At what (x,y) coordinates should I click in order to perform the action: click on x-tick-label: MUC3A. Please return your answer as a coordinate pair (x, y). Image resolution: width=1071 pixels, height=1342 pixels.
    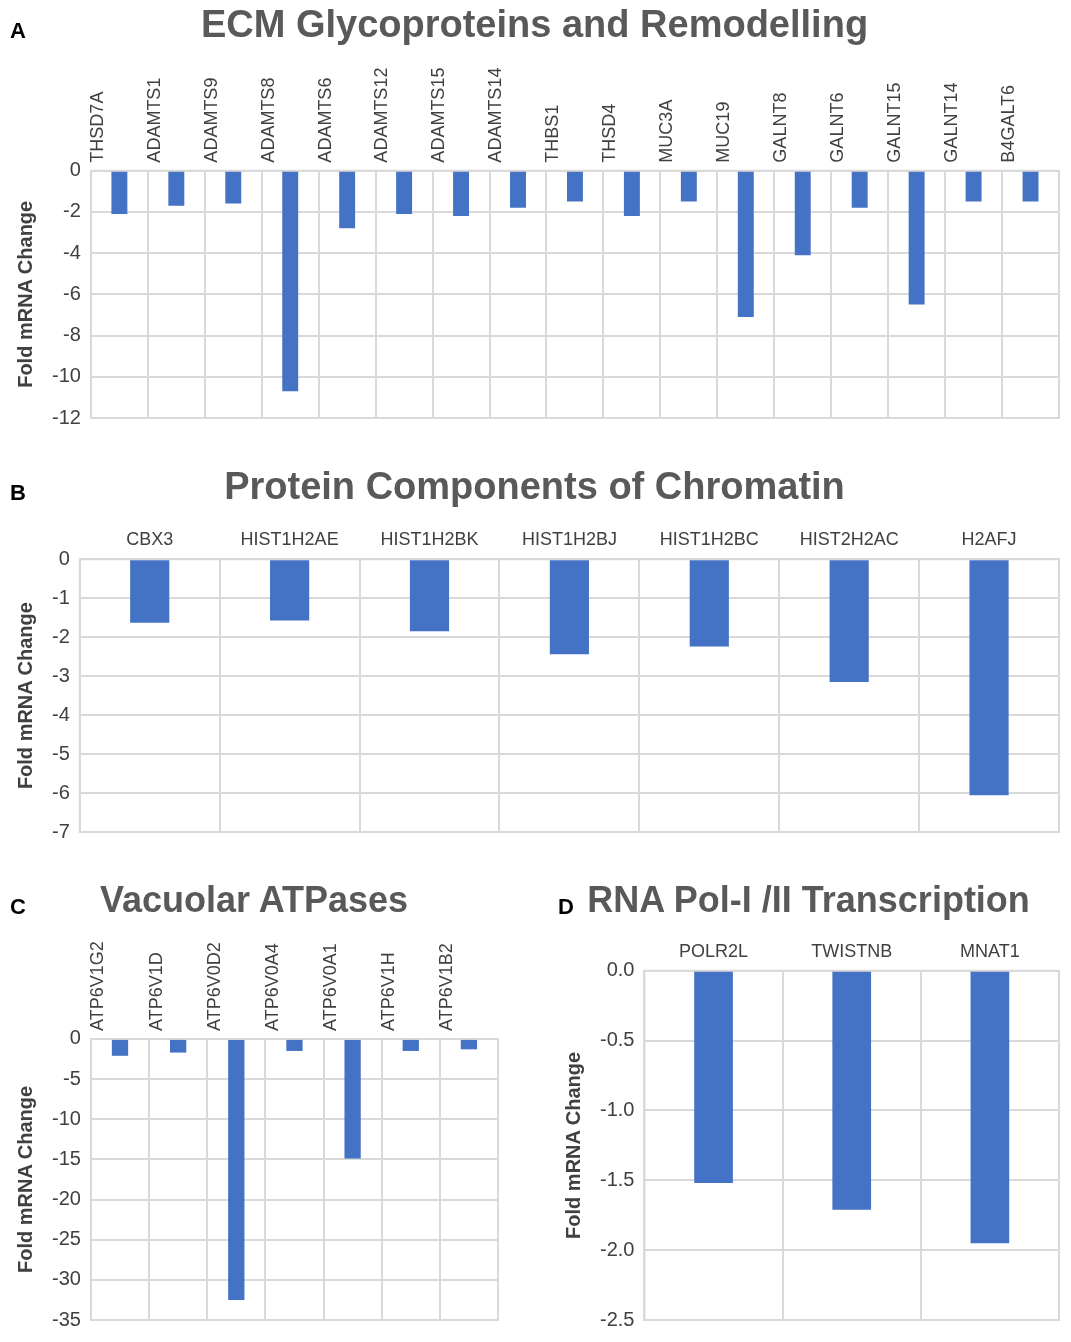
    Looking at the image, I should click on (666, 131).